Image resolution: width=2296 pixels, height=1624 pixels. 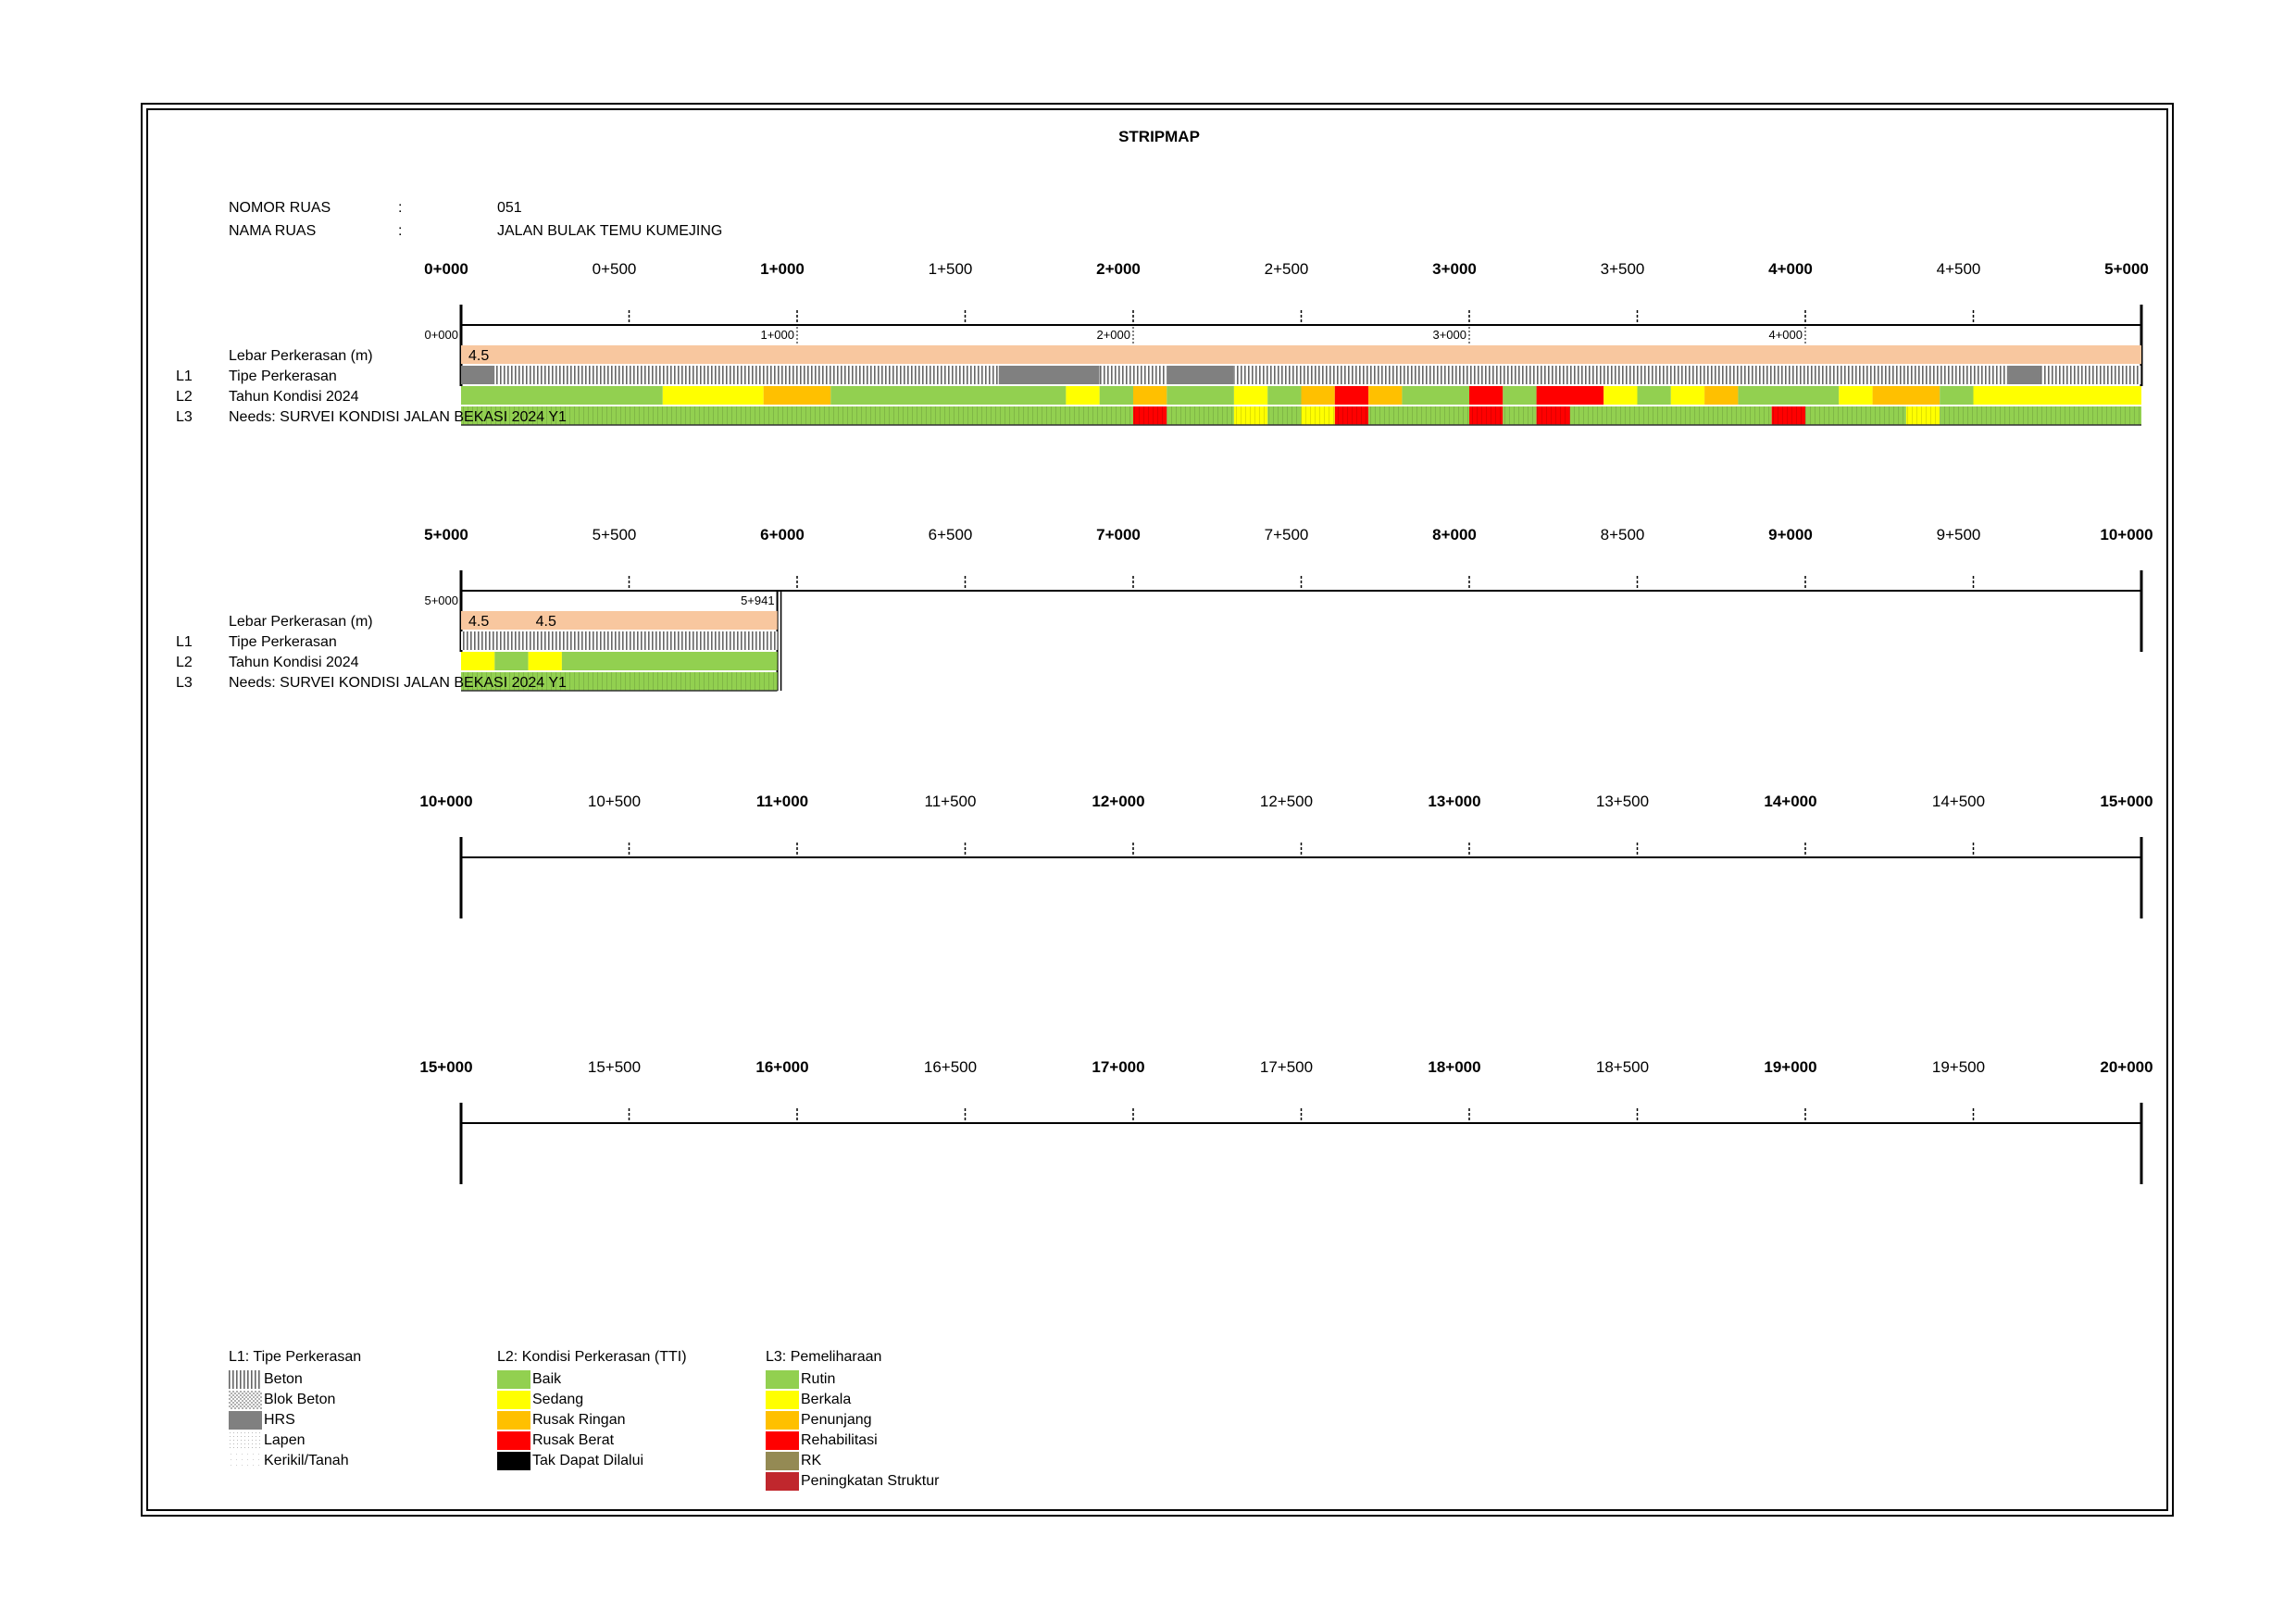 What do you see at coordinates (1159, 136) in the screenshot?
I see `page-title: STRIPMAP` at bounding box center [1159, 136].